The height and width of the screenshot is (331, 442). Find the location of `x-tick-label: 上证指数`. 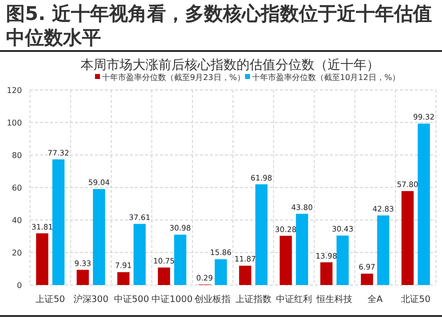

x-tick-label: 上证指数 is located at coordinates (253, 299).